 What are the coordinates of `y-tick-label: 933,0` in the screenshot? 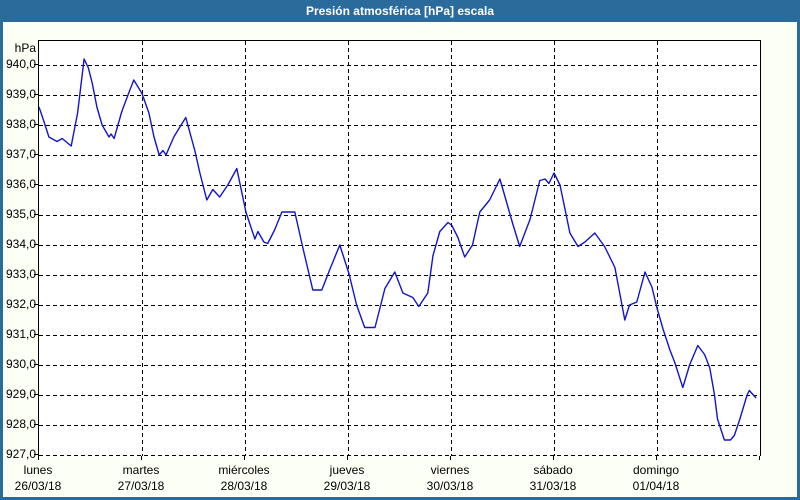 It's located at (20, 274).